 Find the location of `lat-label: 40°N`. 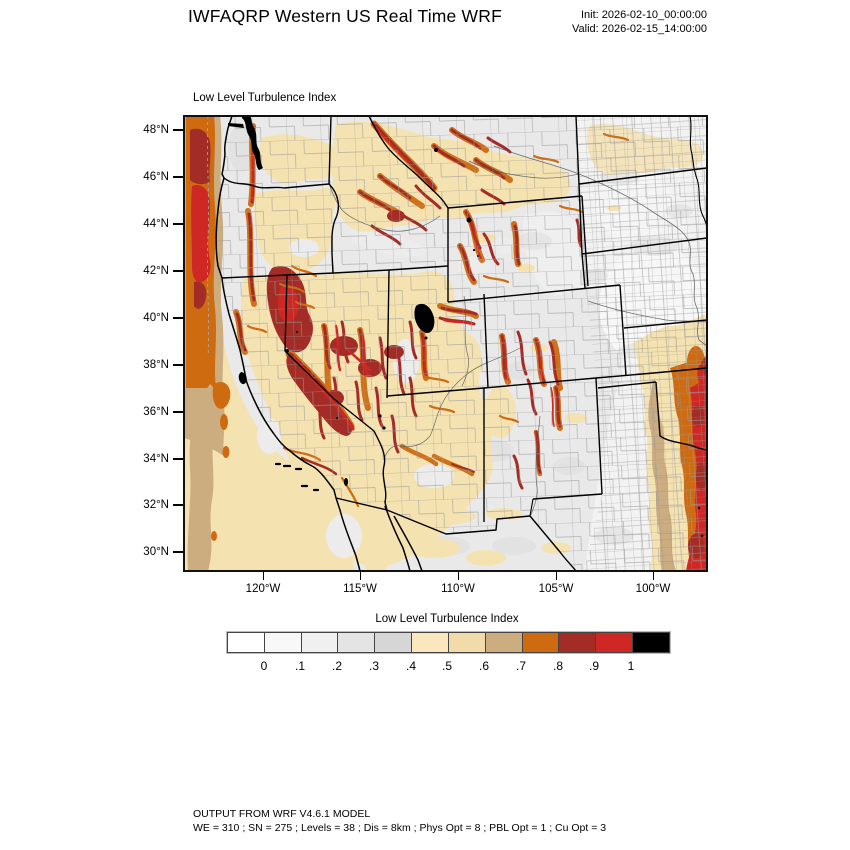

lat-label: 40°N is located at coordinates (156, 318).